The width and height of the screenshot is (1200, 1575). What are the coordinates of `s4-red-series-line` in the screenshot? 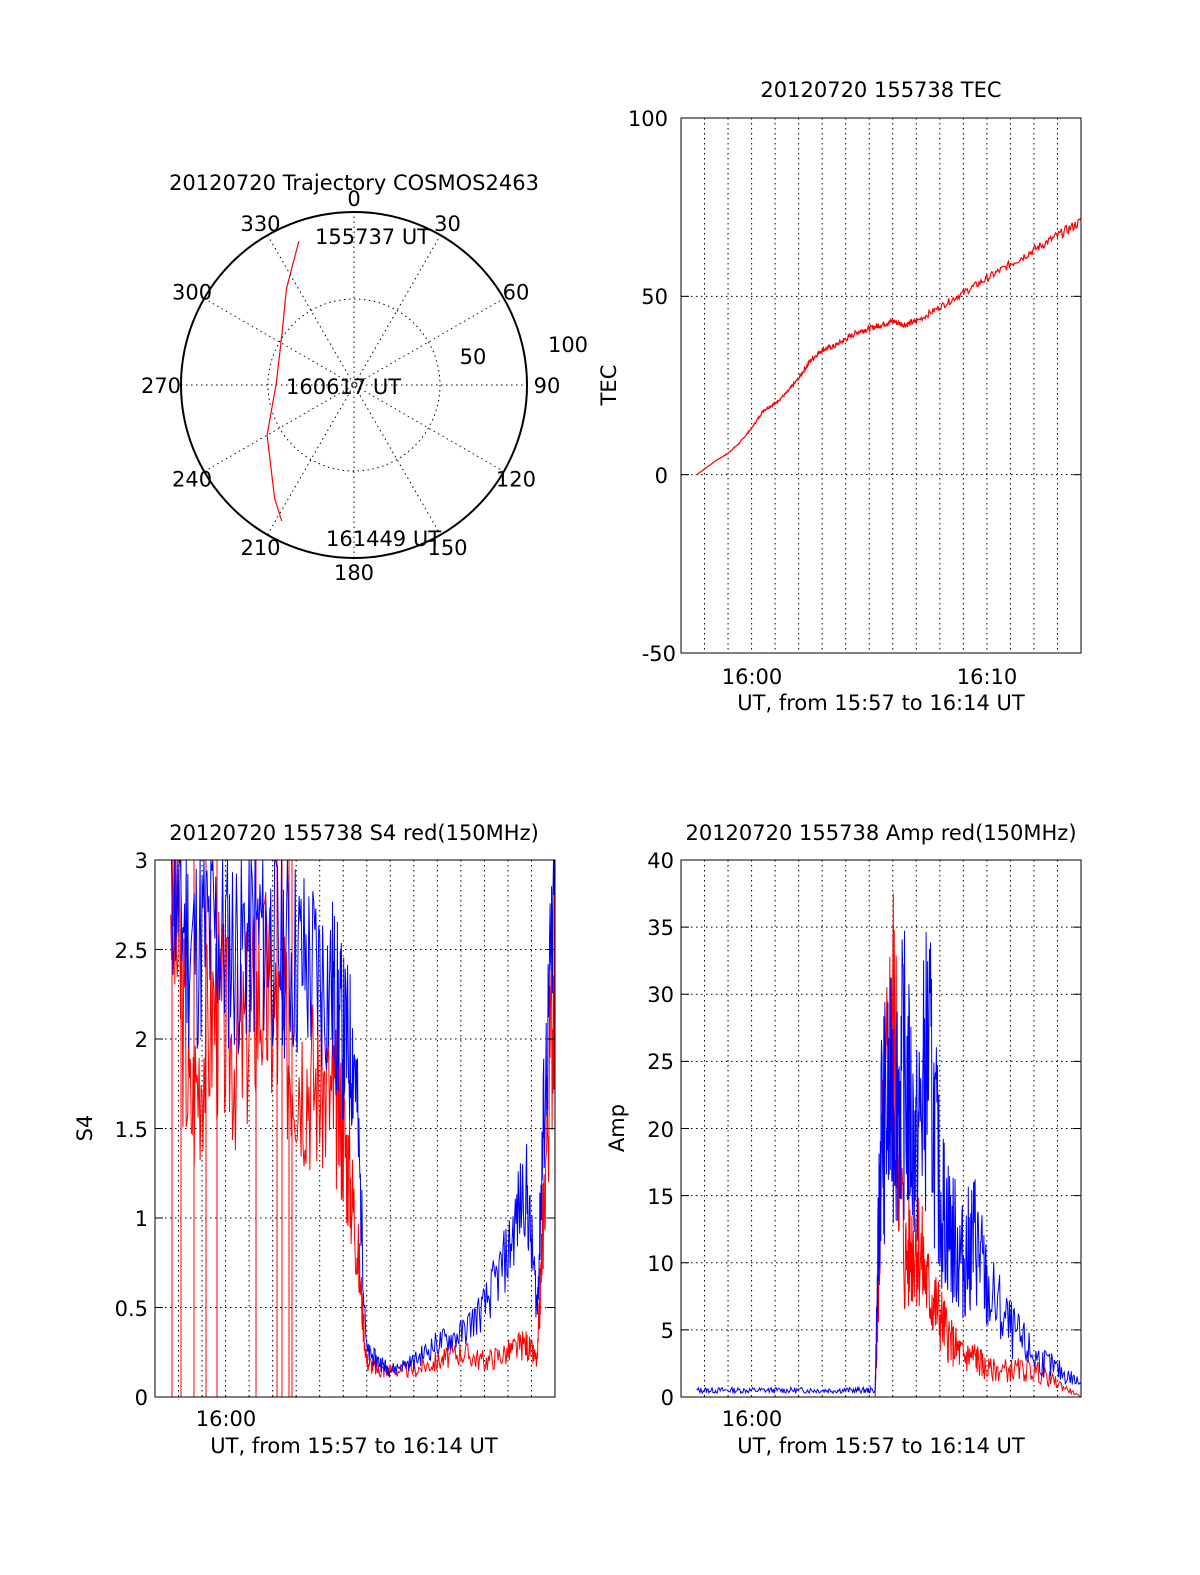 It's located at (363, 1119).